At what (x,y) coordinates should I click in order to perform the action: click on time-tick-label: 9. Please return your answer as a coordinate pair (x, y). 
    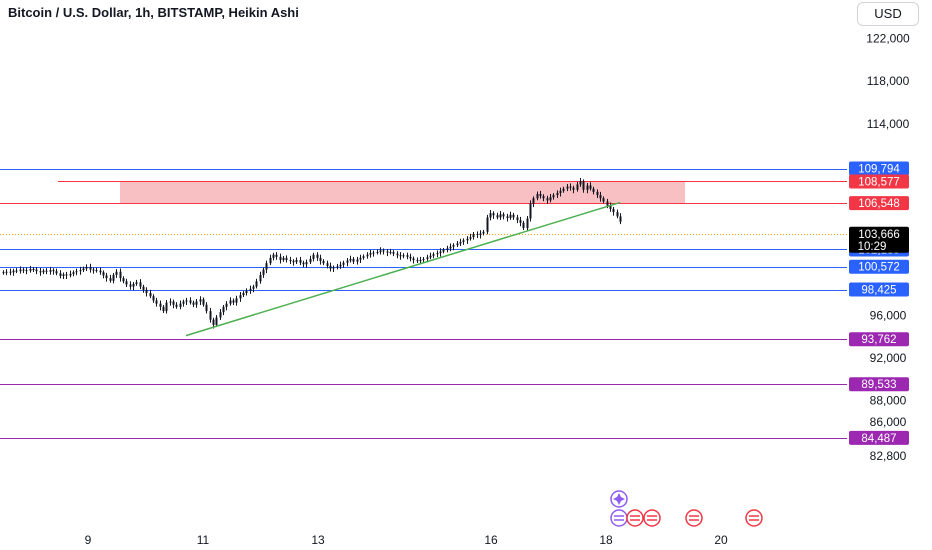
    Looking at the image, I should click on (88, 540).